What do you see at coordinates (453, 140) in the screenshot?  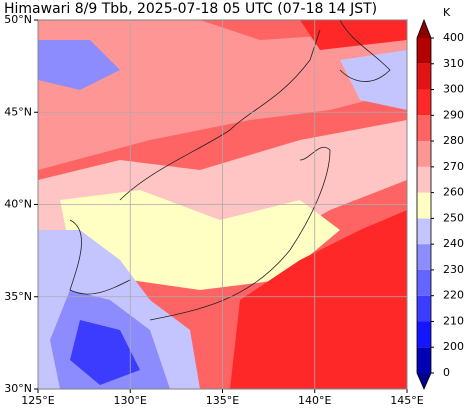 I see `colorbar-label: 280` at bounding box center [453, 140].